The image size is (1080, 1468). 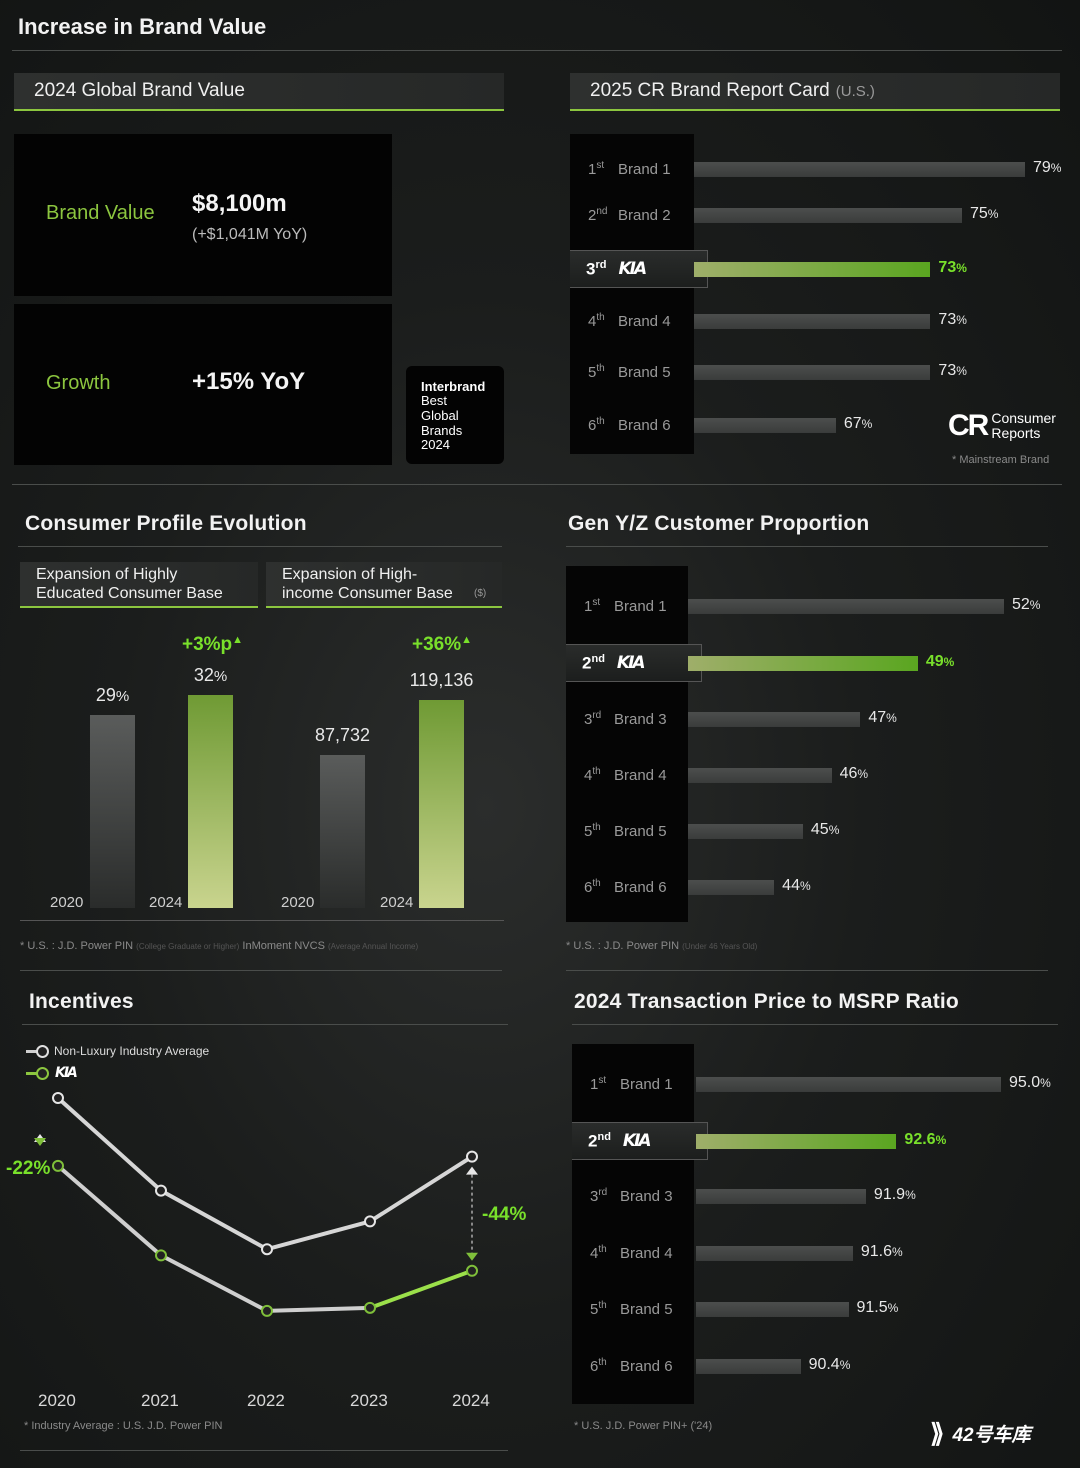 What do you see at coordinates (440, 415) in the screenshot?
I see `interbrand-line-3: Global` at bounding box center [440, 415].